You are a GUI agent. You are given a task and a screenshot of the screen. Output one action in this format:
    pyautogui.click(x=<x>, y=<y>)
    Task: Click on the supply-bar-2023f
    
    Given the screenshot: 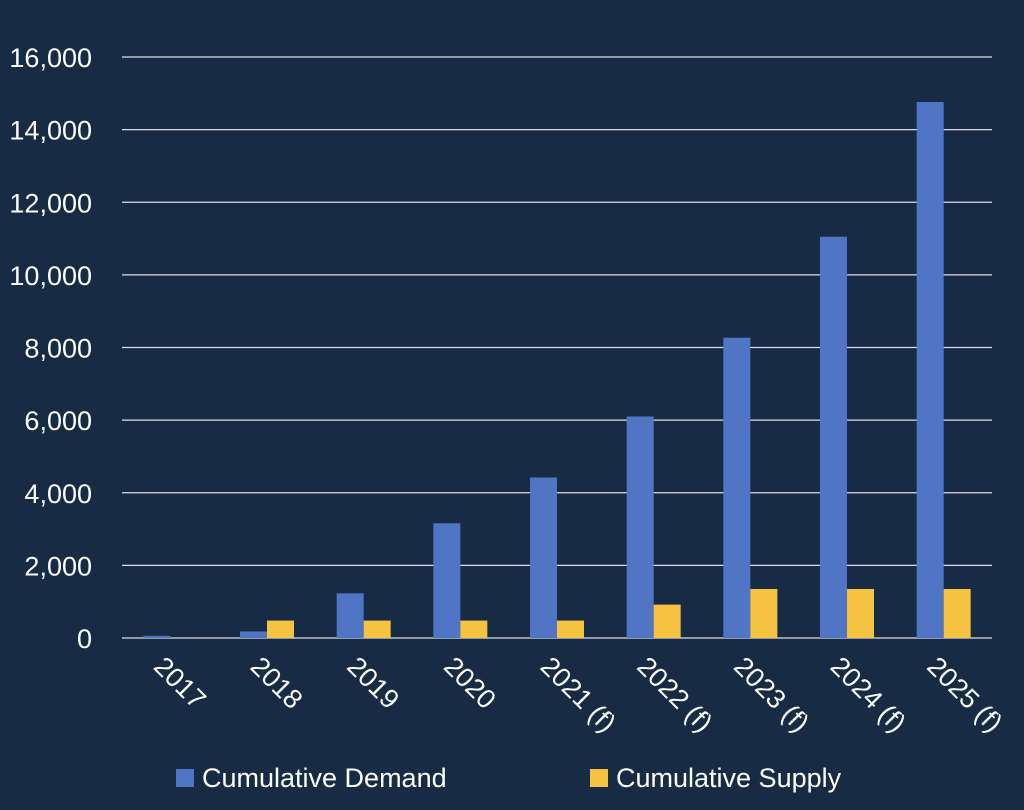 What is the action you would take?
    pyautogui.click(x=764, y=613)
    